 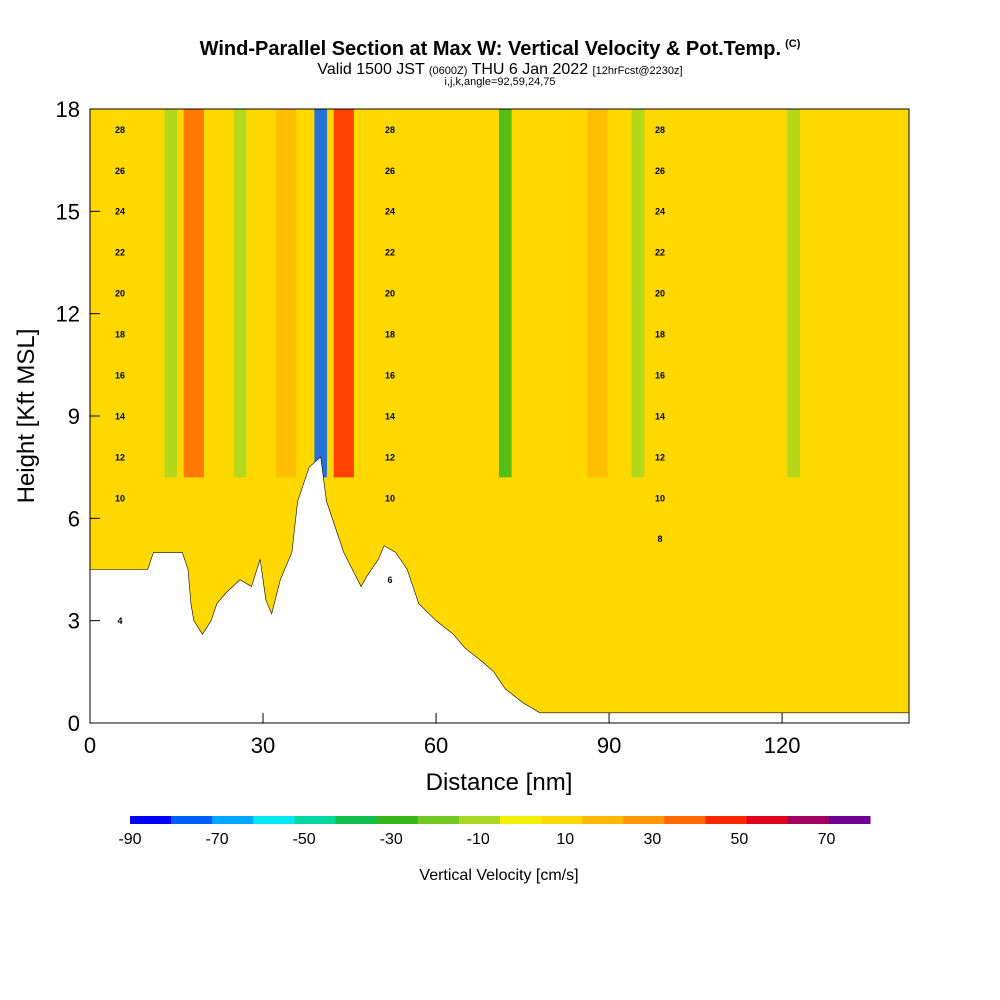 What do you see at coordinates (827, 839) in the screenshot?
I see `colorbar-tick-8: 70` at bounding box center [827, 839].